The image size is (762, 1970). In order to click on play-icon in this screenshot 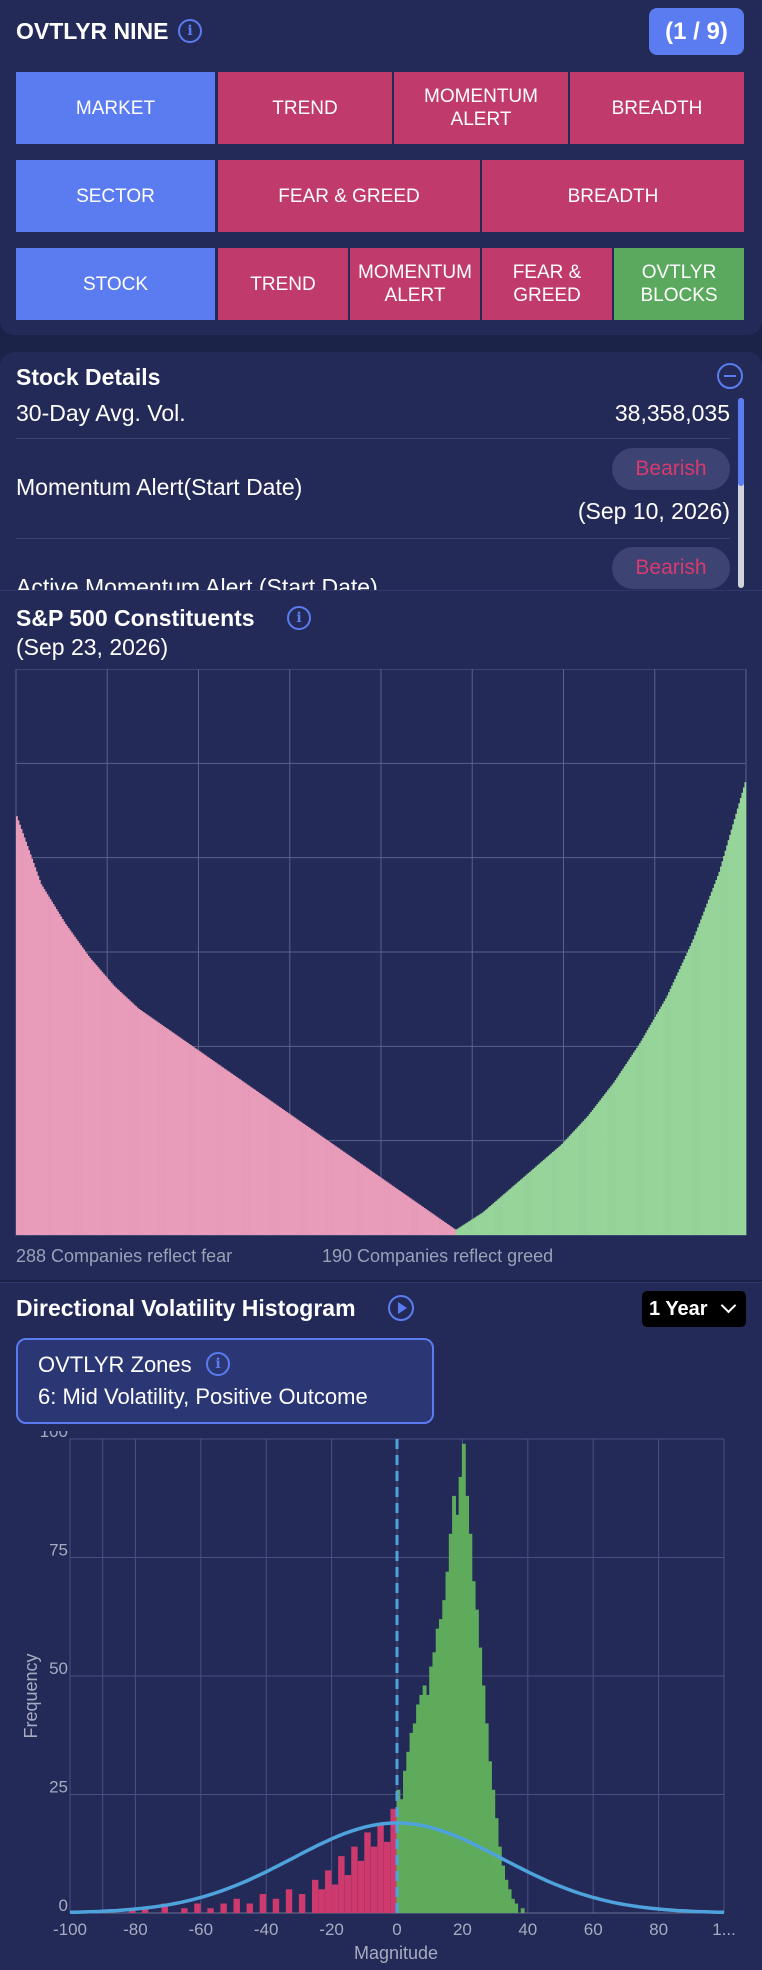, I will do `click(401, 1308)`.